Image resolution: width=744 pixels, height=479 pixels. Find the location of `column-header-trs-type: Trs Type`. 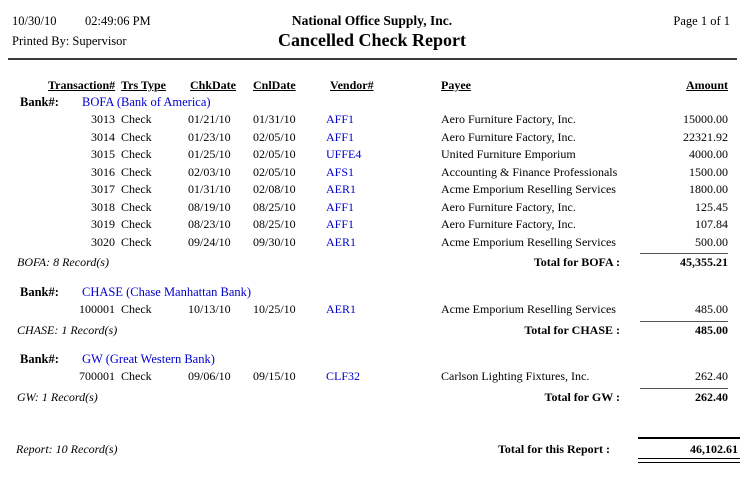

column-header-trs-type: Trs Type is located at coordinates (144, 85).